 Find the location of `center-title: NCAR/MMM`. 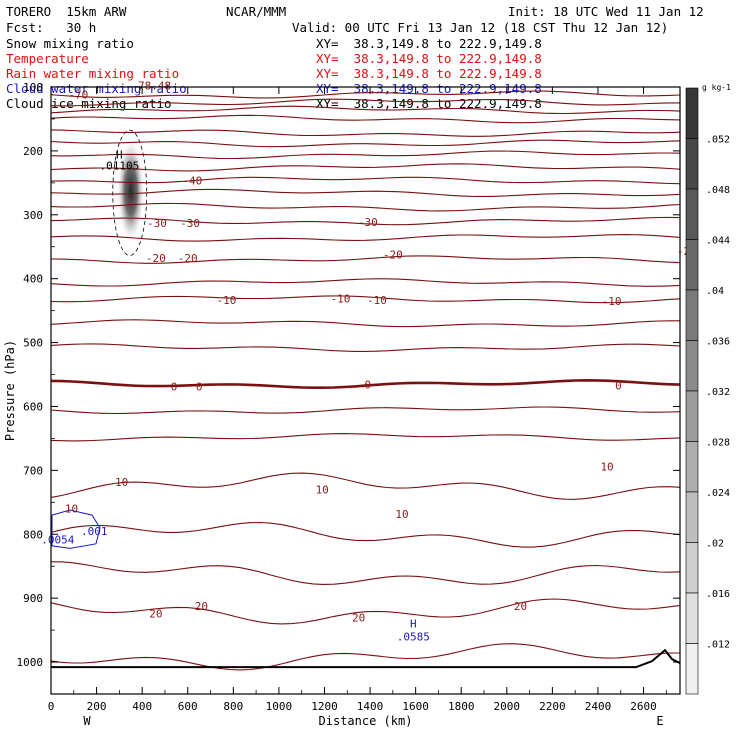

center-title: NCAR/MMM is located at coordinates (256, 11).